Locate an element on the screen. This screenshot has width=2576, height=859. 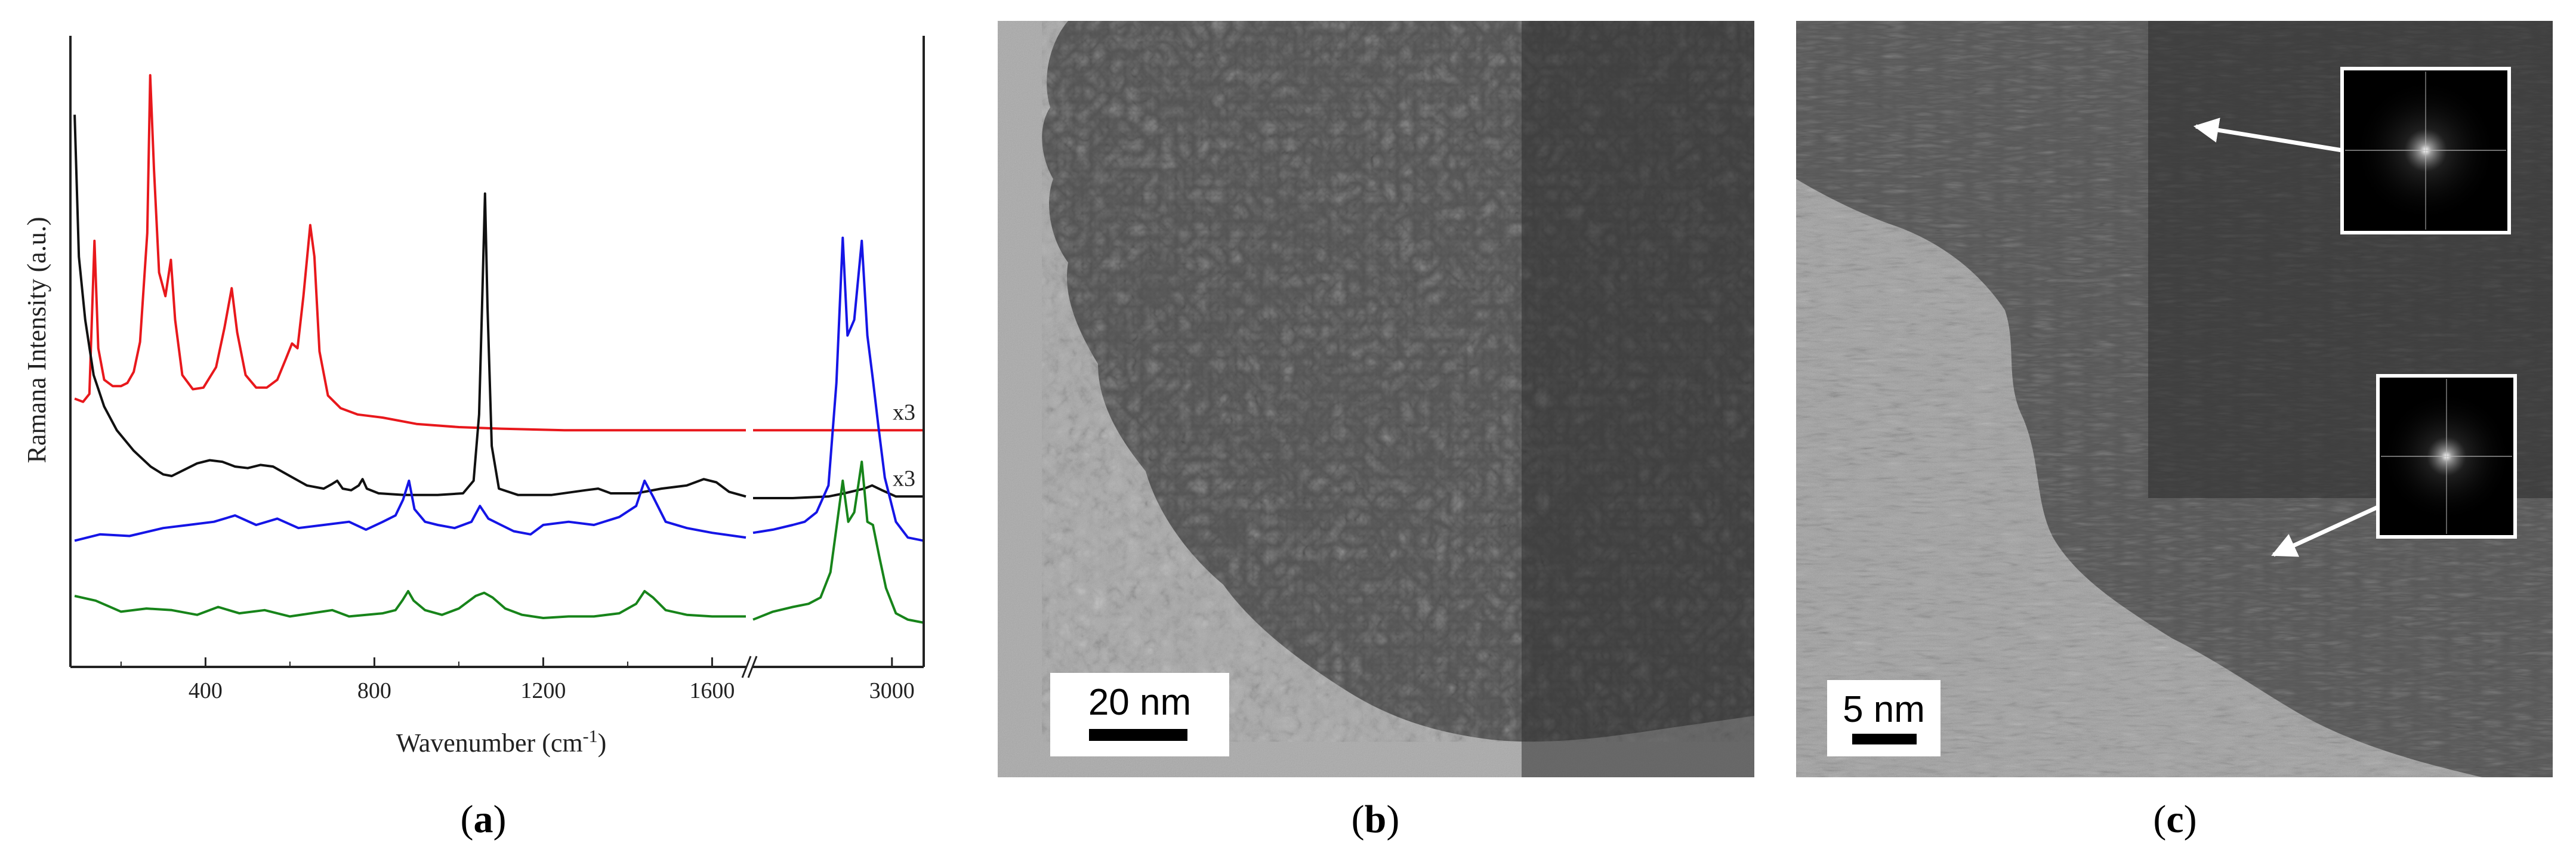
x-tick-label-400: 400 is located at coordinates (206, 690).